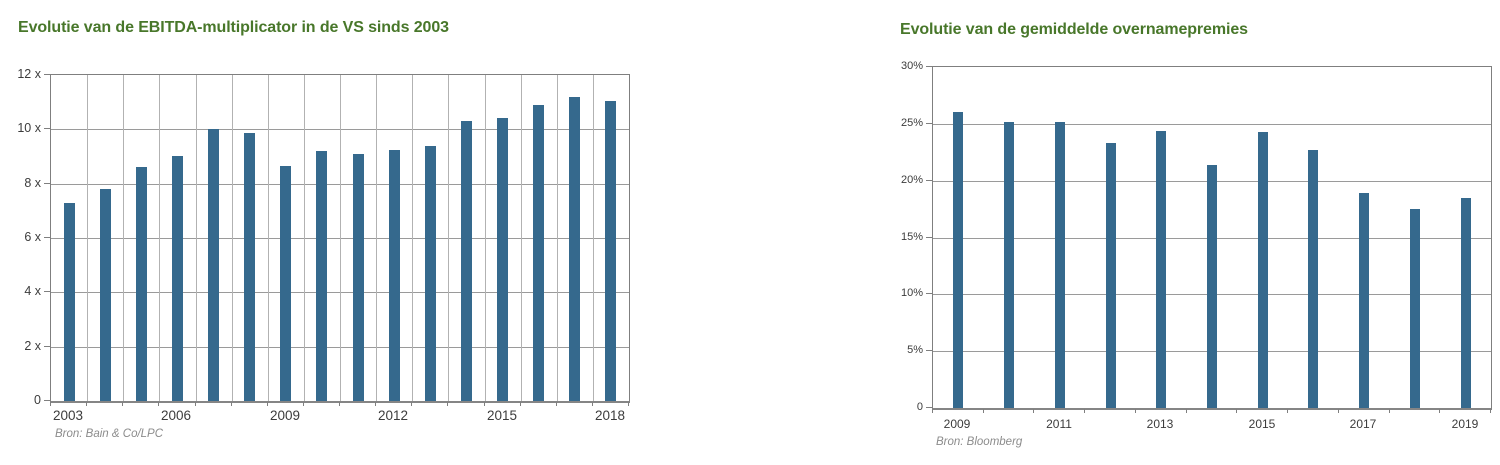 The width and height of the screenshot is (1500, 465). I want to click on y-tick-label: 2 x, so click(32, 346).